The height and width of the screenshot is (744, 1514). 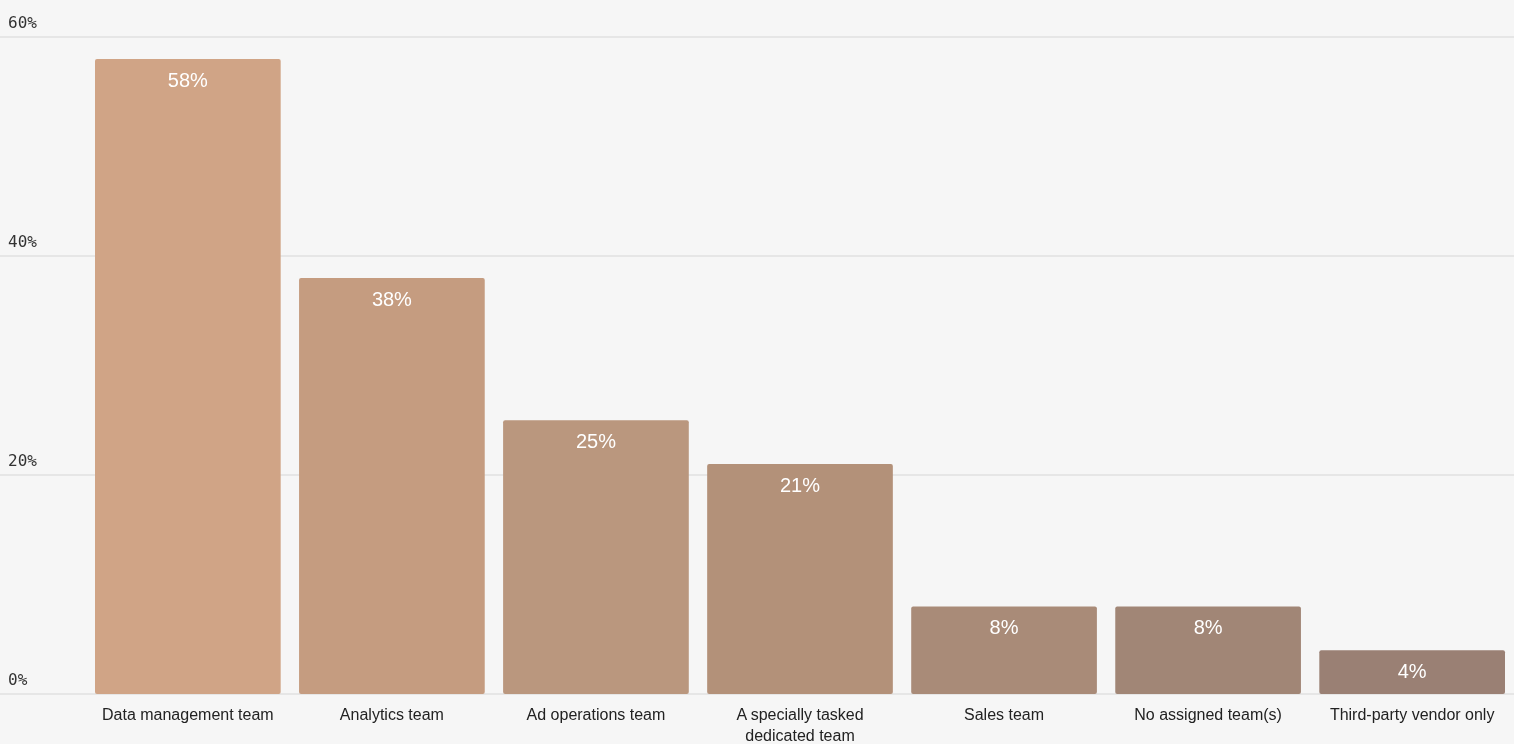 I want to click on y-tick-label: 40%, so click(x=23, y=241).